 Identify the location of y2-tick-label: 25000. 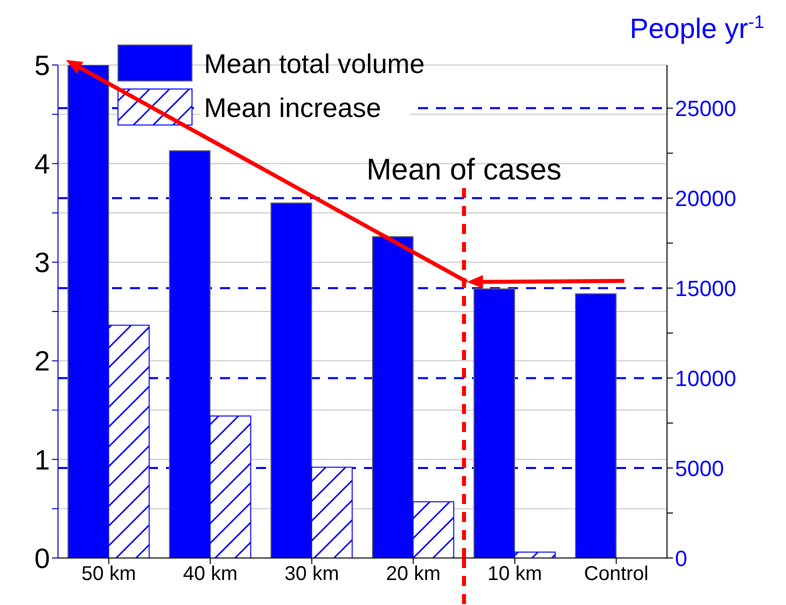
(705, 108).